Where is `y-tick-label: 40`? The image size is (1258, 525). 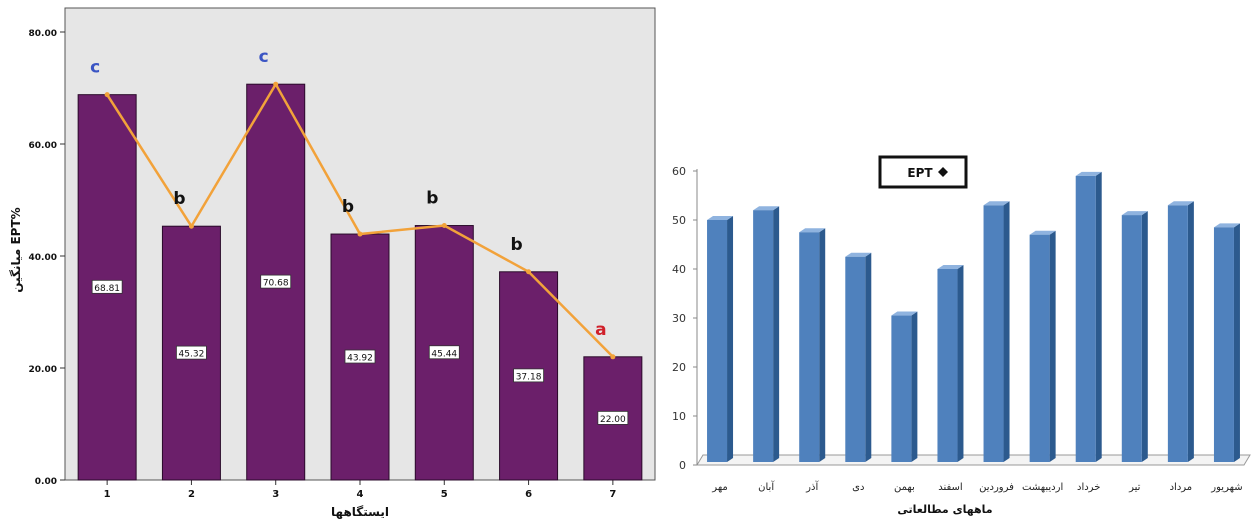
y-tick-label: 40 is located at coordinates (679, 269).